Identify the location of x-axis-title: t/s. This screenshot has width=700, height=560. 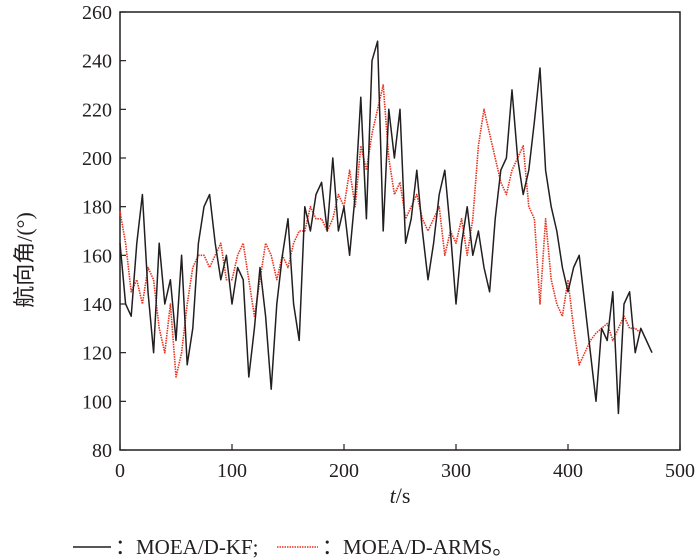
(400, 495).